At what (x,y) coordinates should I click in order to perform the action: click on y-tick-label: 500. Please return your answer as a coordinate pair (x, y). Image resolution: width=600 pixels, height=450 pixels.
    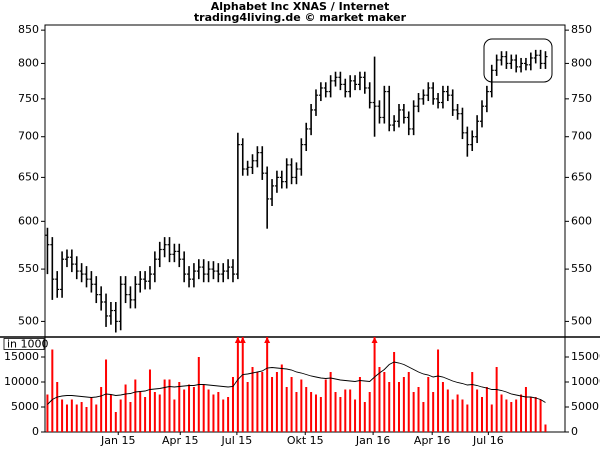
    Looking at the image, I should click on (28, 320).